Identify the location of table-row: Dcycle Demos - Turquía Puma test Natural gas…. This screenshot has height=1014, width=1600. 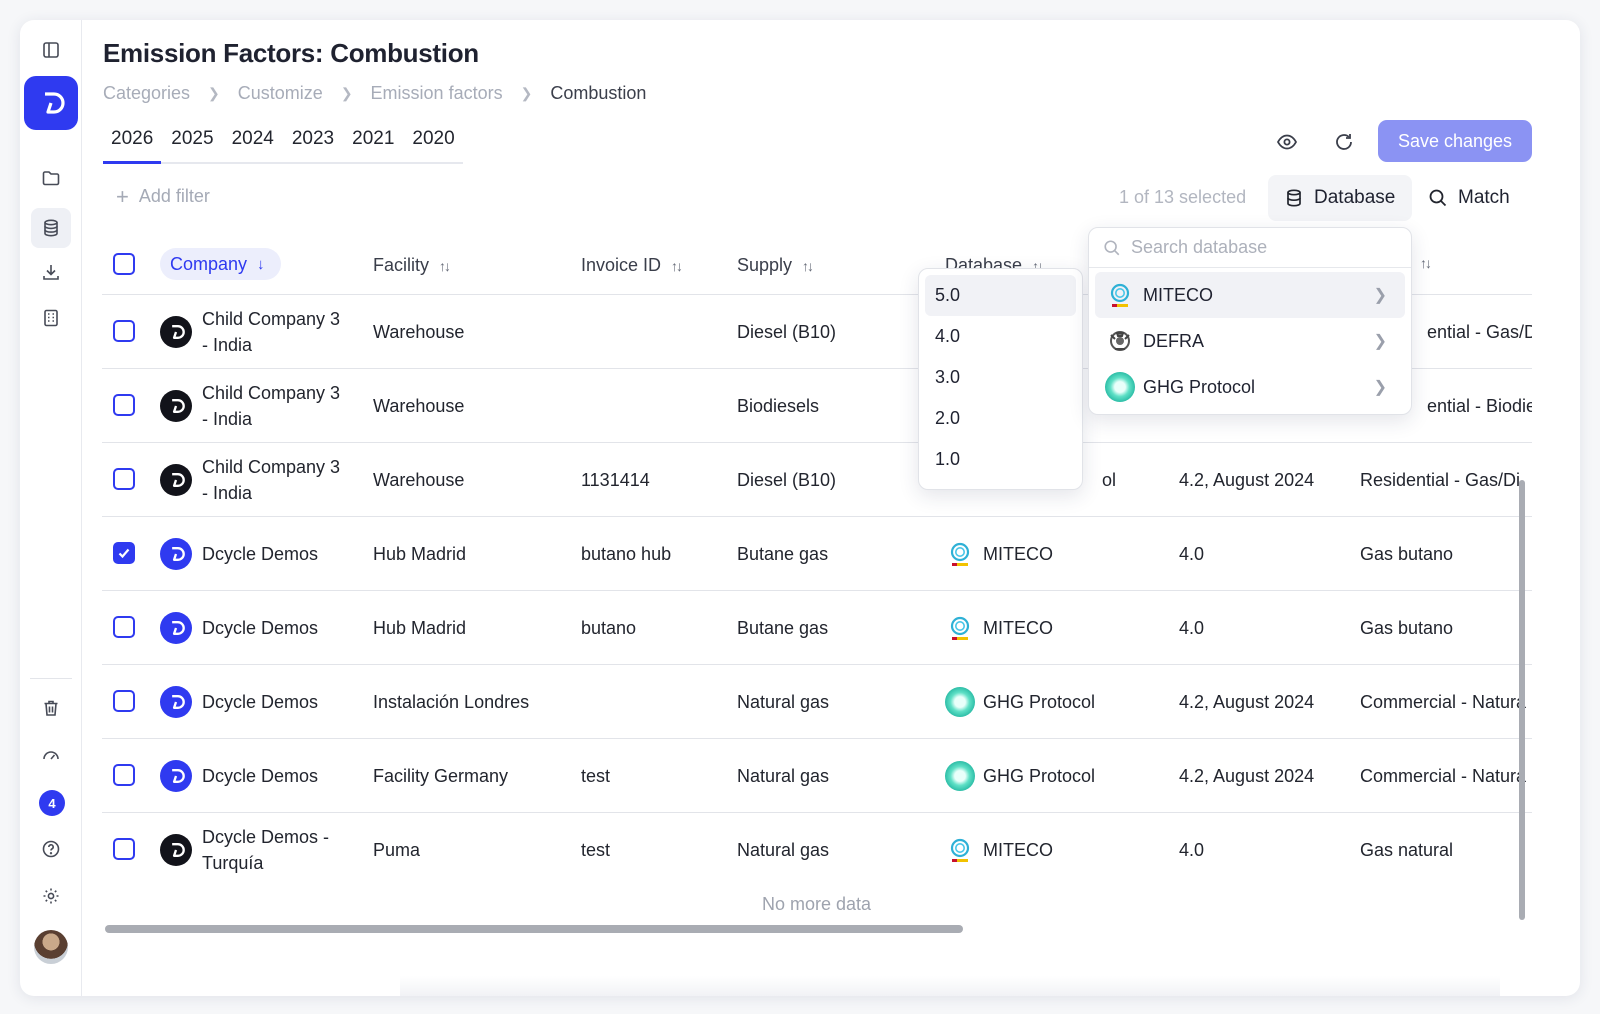
(817, 849).